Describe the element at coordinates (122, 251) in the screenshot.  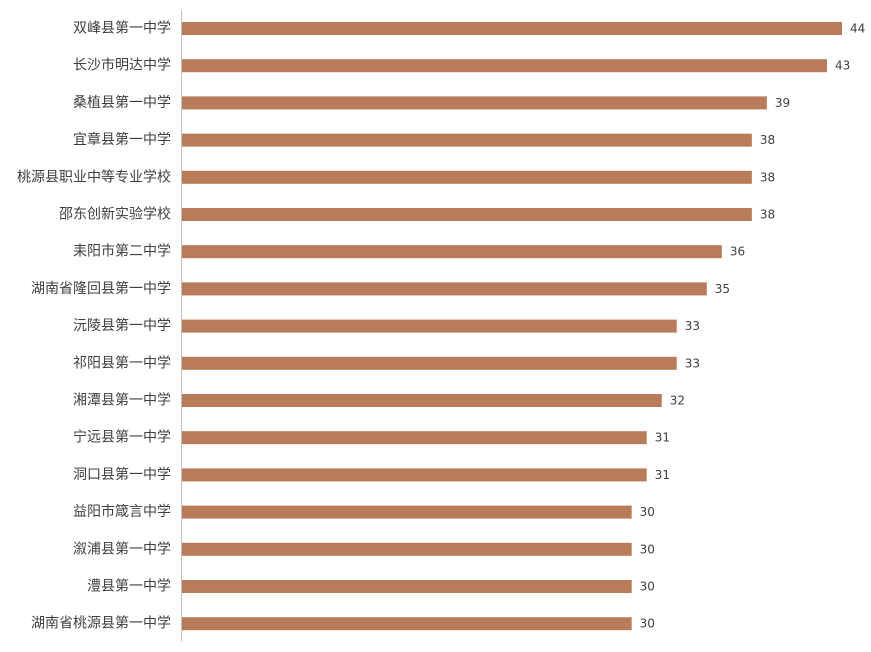
I see `category-label-6: 耒阳市第二中学` at that location.